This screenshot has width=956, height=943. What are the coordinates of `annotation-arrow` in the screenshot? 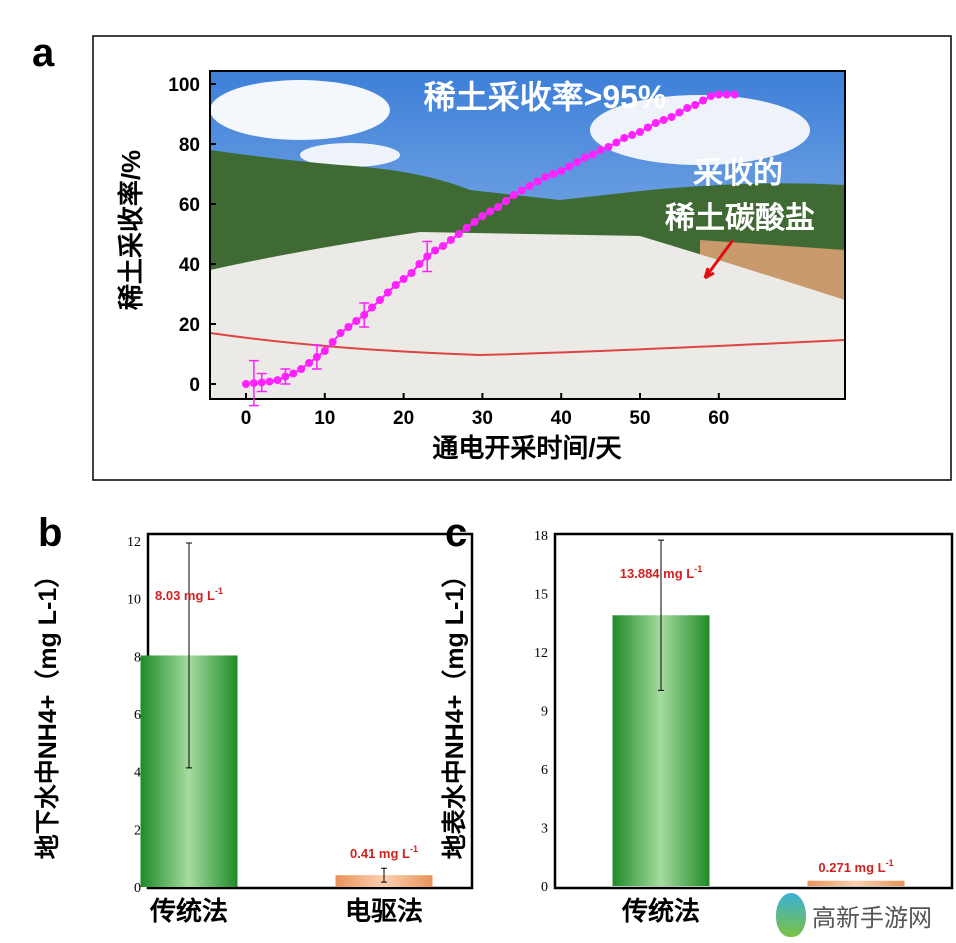 It's located at (719, 259).